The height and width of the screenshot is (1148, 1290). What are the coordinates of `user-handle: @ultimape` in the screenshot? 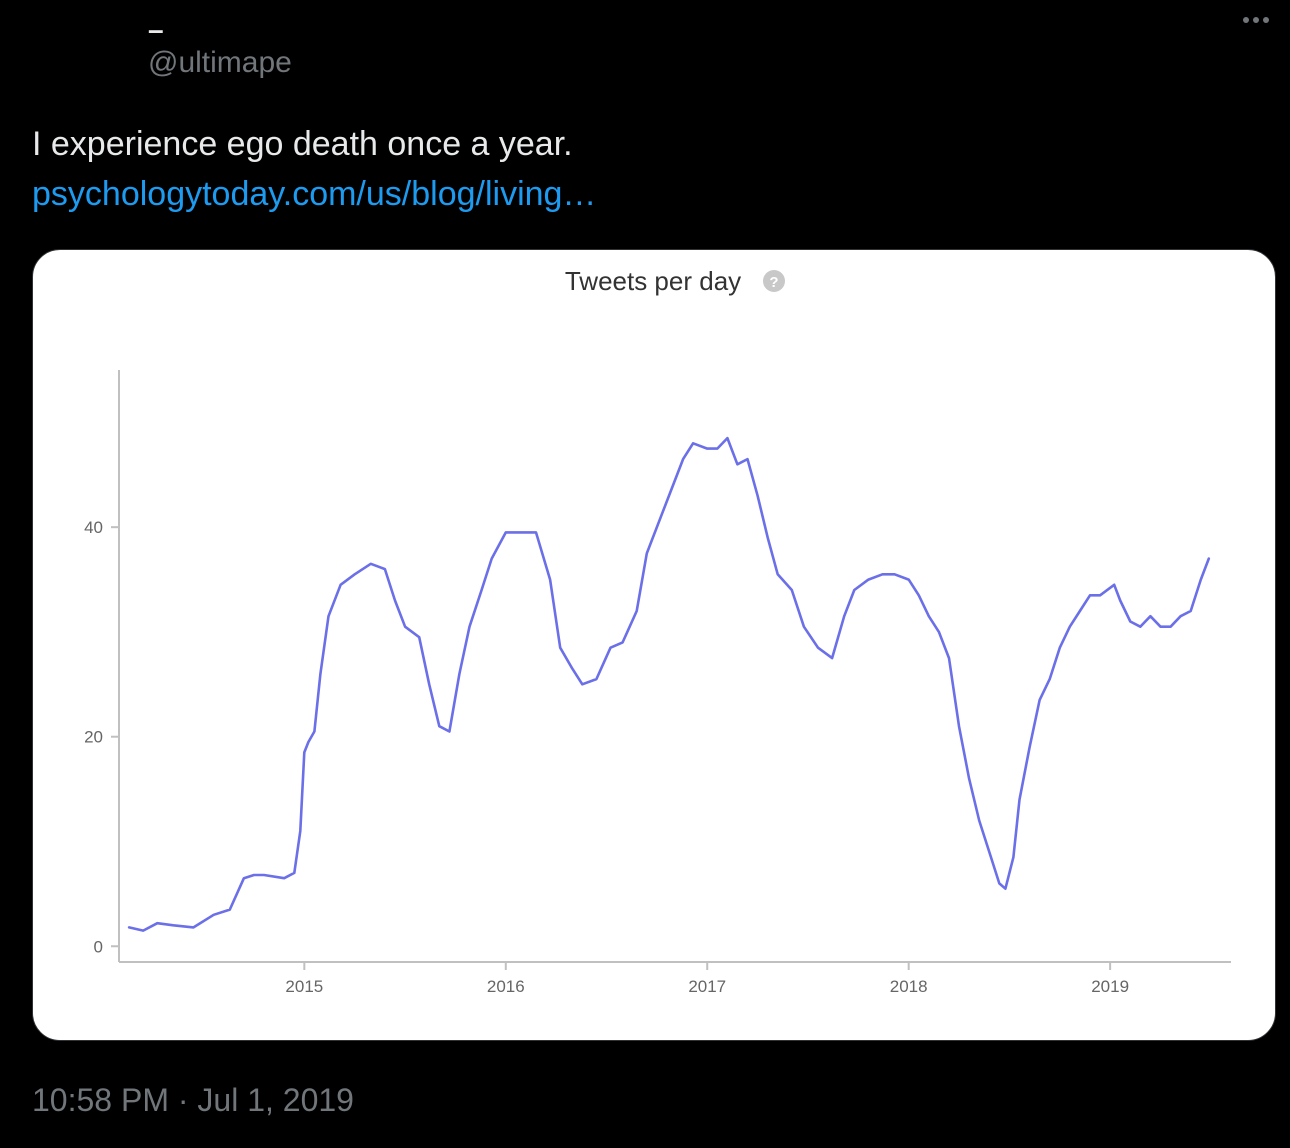 It's located at (220, 62).